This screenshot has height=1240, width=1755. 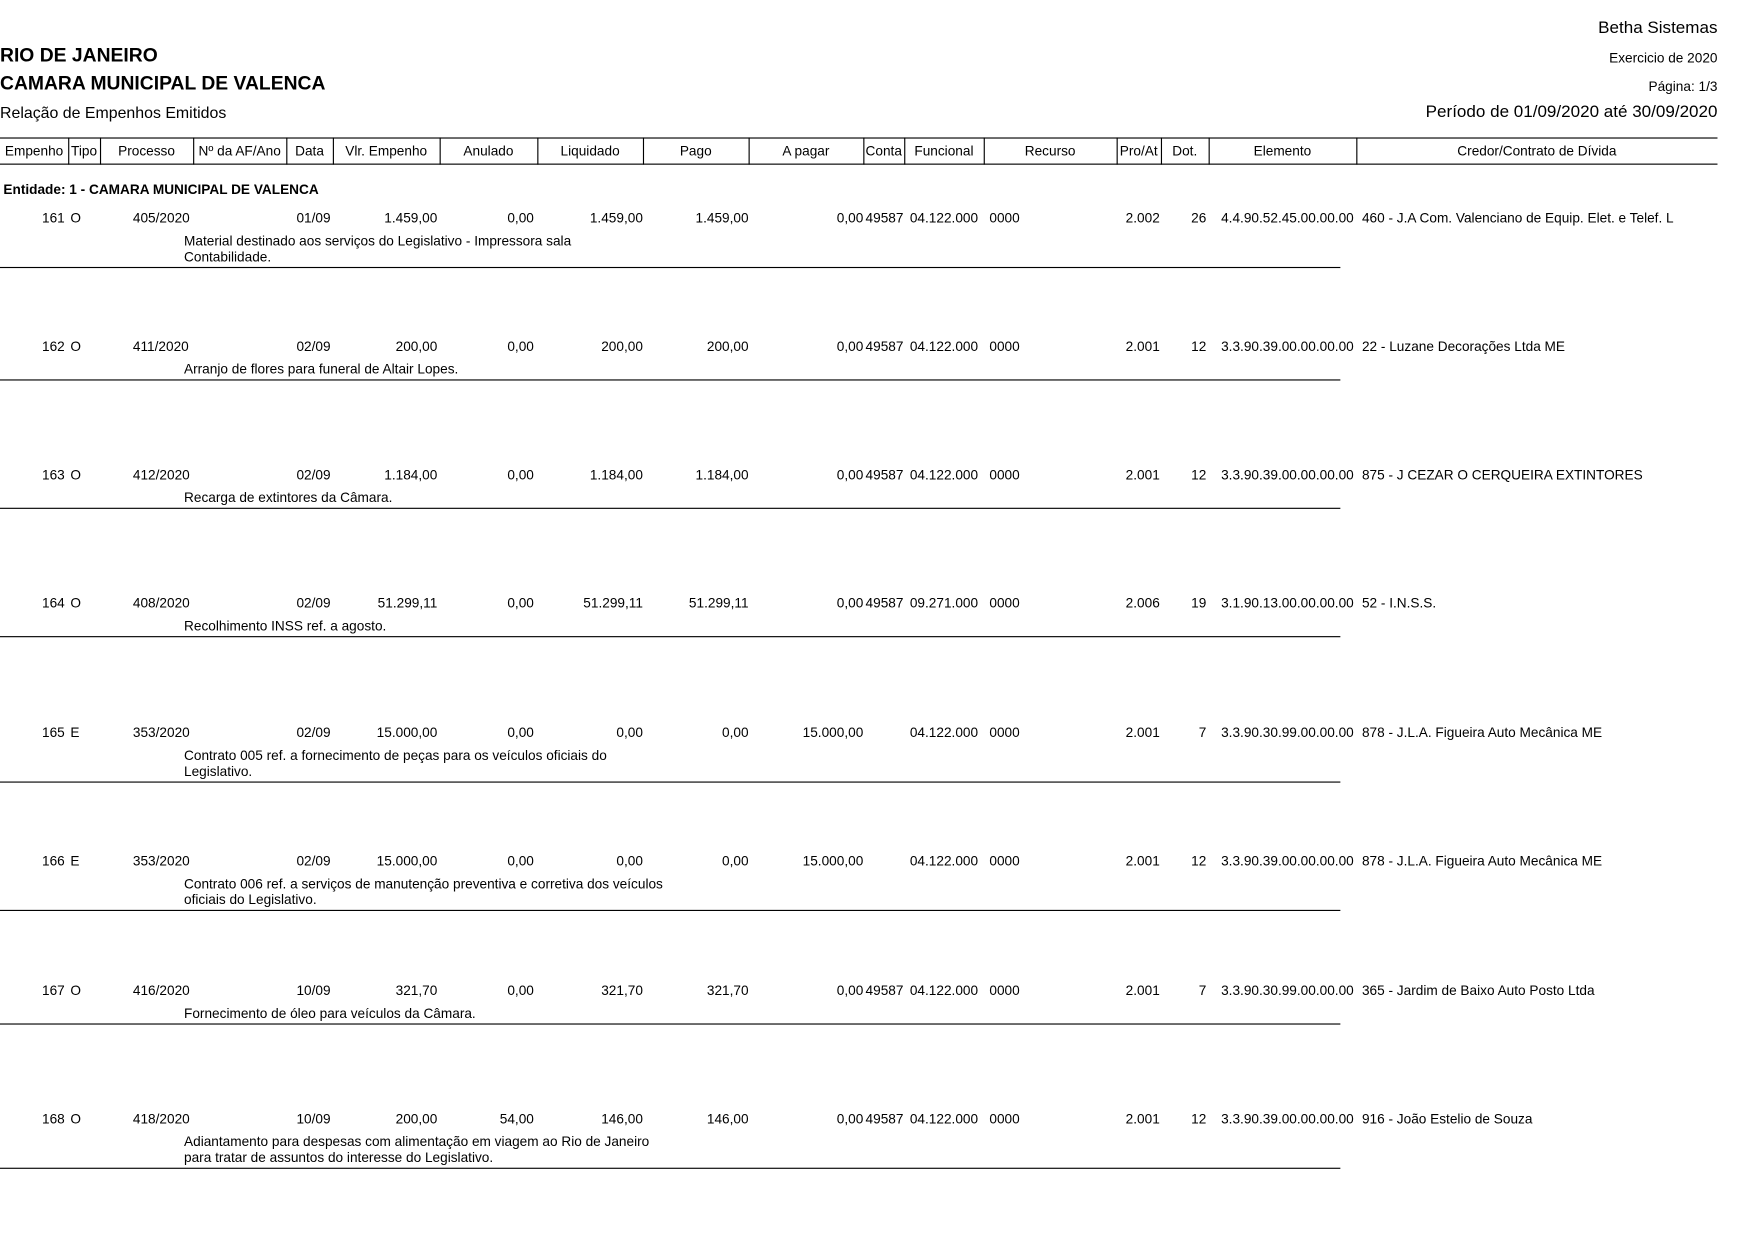 I want to click on column-header: Recurso, so click(x=1050, y=151).